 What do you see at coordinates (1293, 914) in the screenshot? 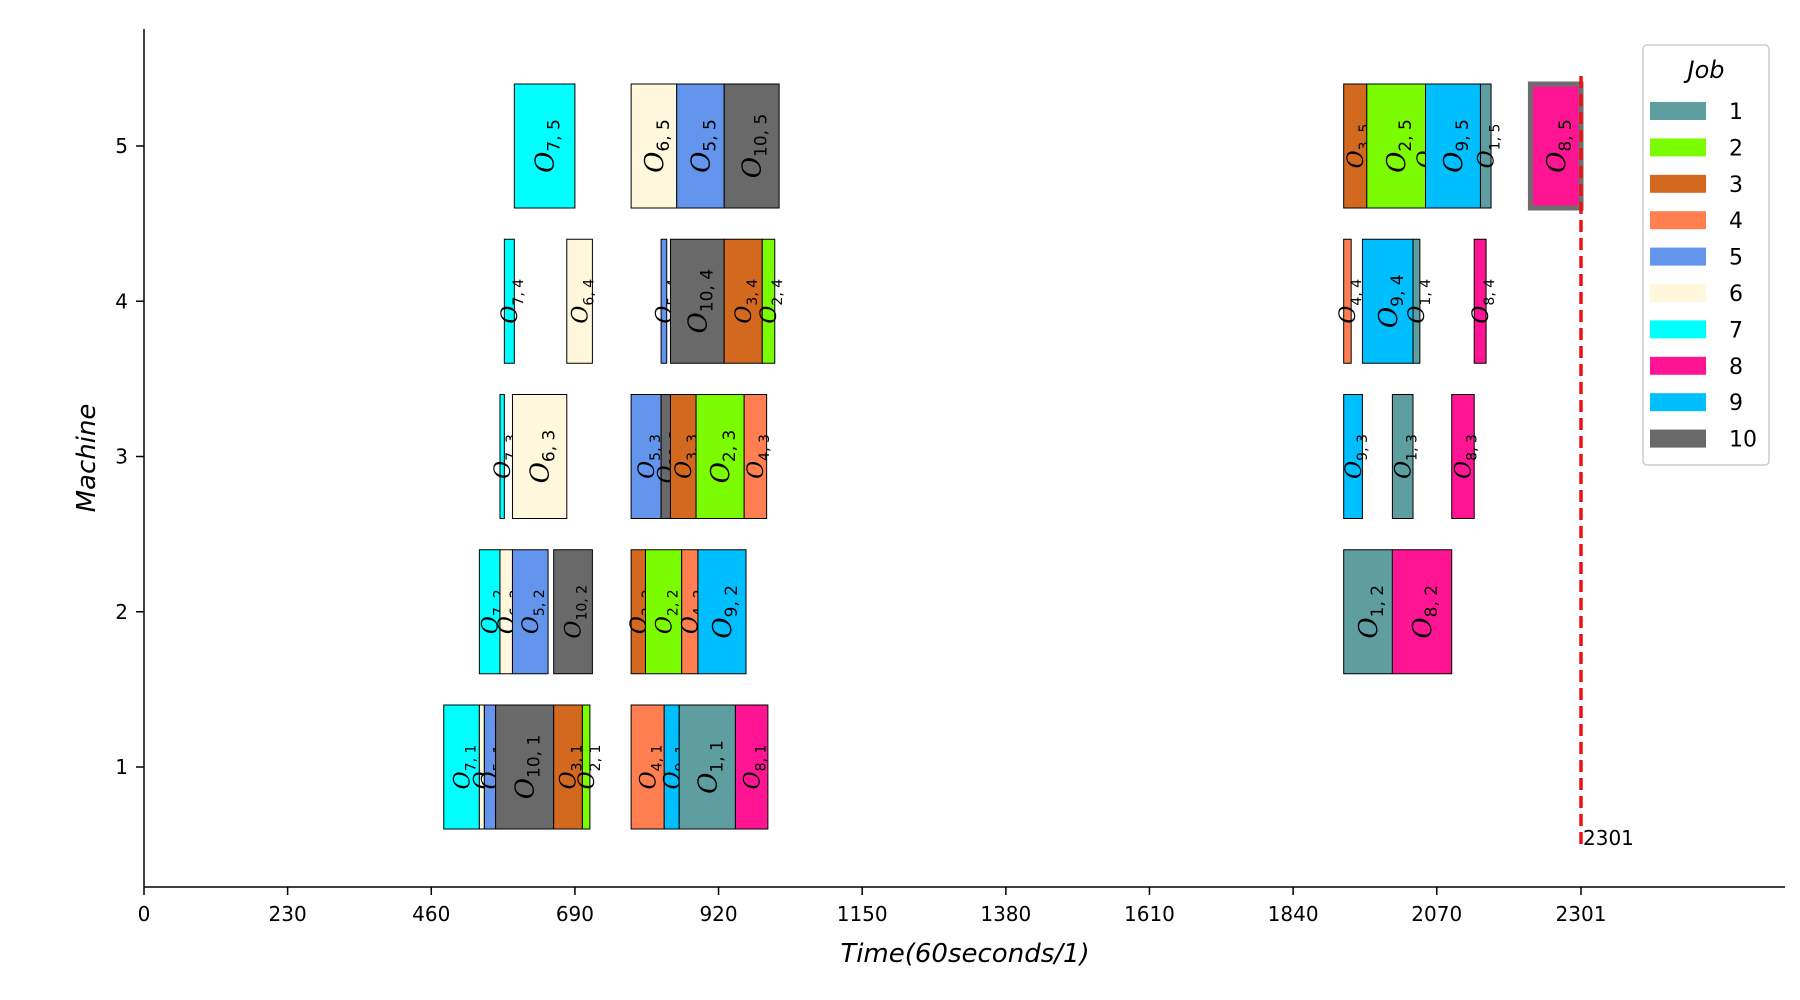
I see `x-tick-label: 1840` at bounding box center [1293, 914].